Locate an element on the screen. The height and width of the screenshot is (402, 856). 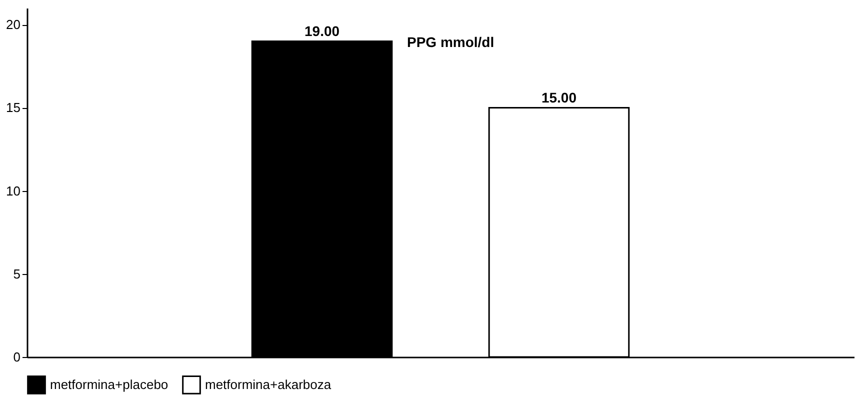
legend-label: metformina+placebo is located at coordinates (109, 384).